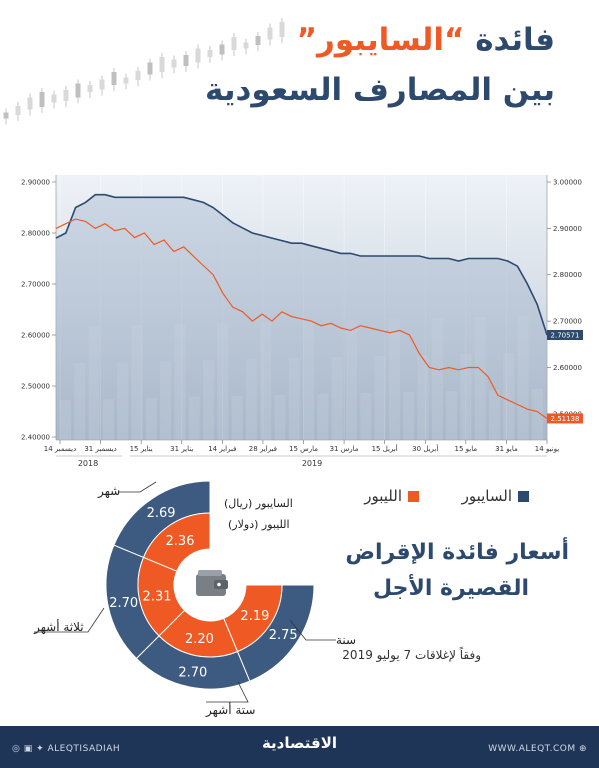  What do you see at coordinates (141, 449) in the screenshot?
I see `x-tick-label: 15 يناير` at bounding box center [141, 449].